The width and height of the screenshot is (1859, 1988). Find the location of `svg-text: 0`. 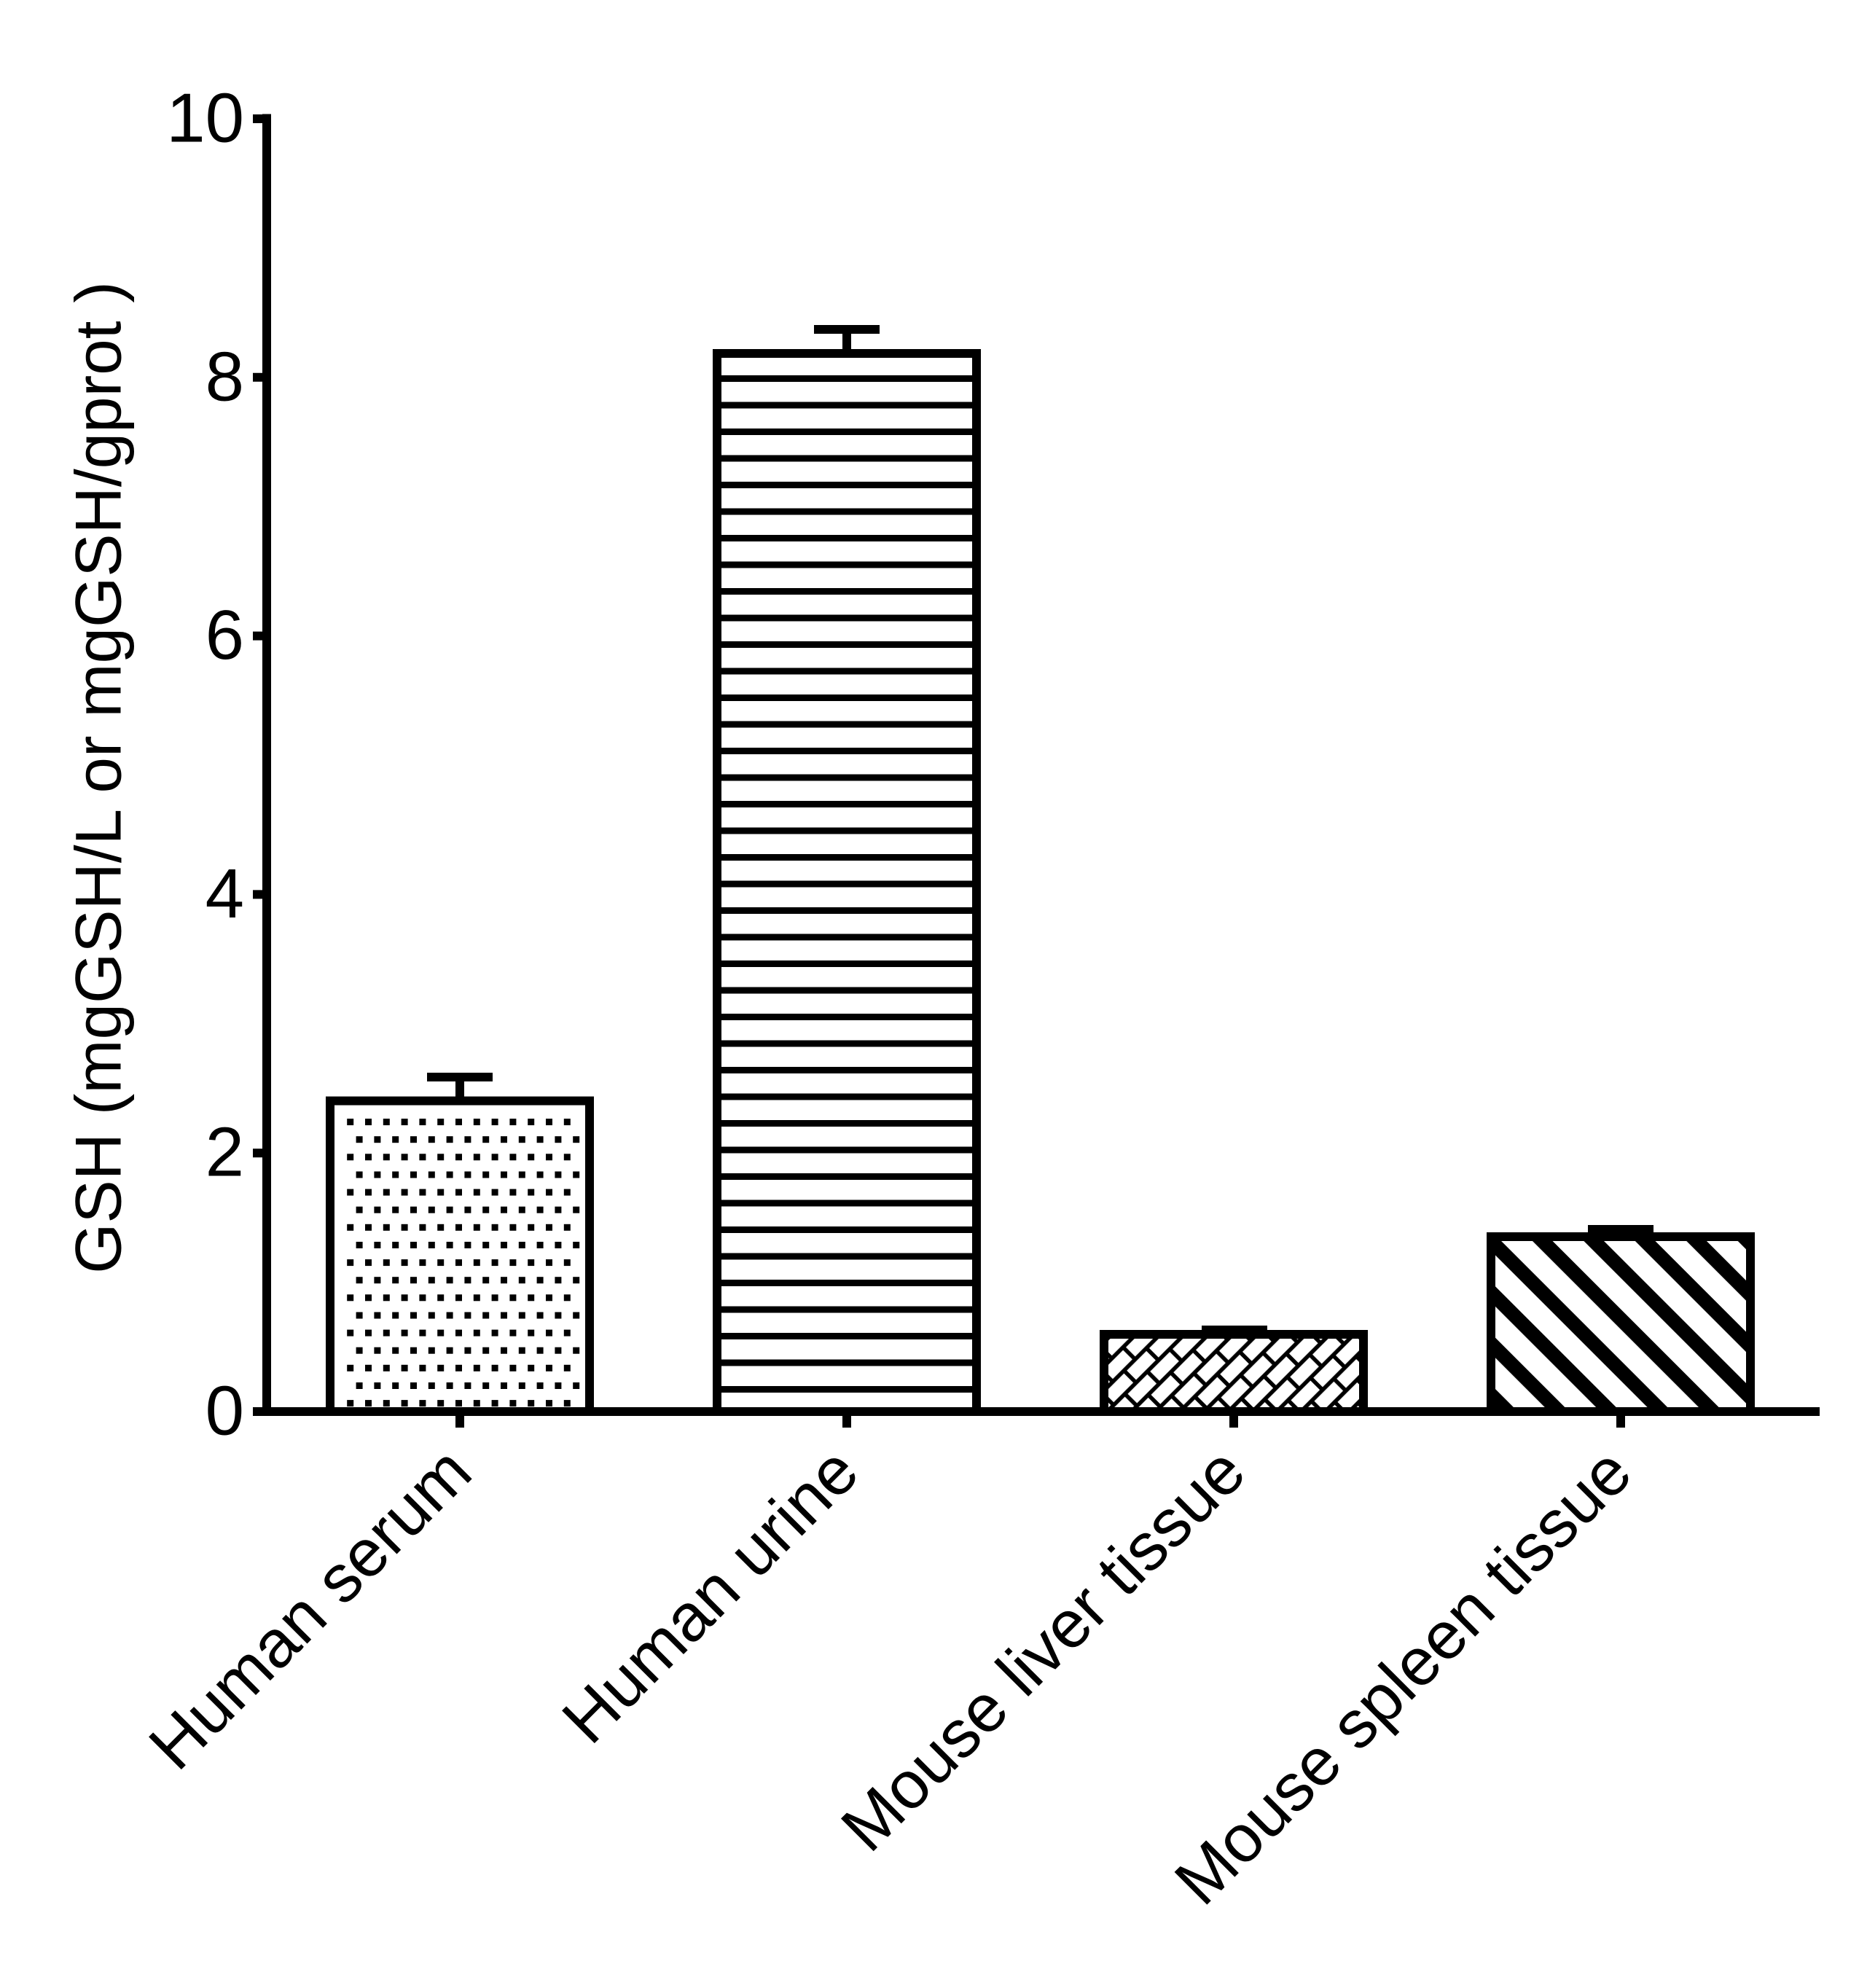

svg-text: 0 is located at coordinates (225, 1411).